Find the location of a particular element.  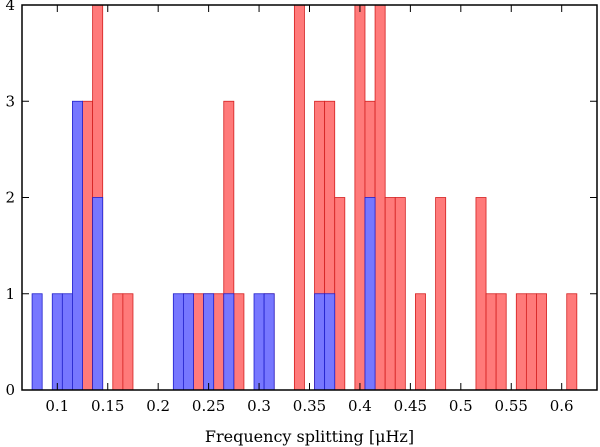

bar-series2-0.41 is located at coordinates (370, 294).